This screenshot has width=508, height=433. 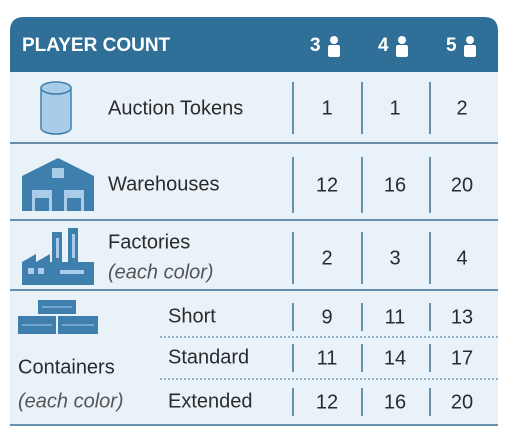 What do you see at coordinates (96, 45) in the screenshot?
I see `header-title: PLAYER COUNT` at bounding box center [96, 45].